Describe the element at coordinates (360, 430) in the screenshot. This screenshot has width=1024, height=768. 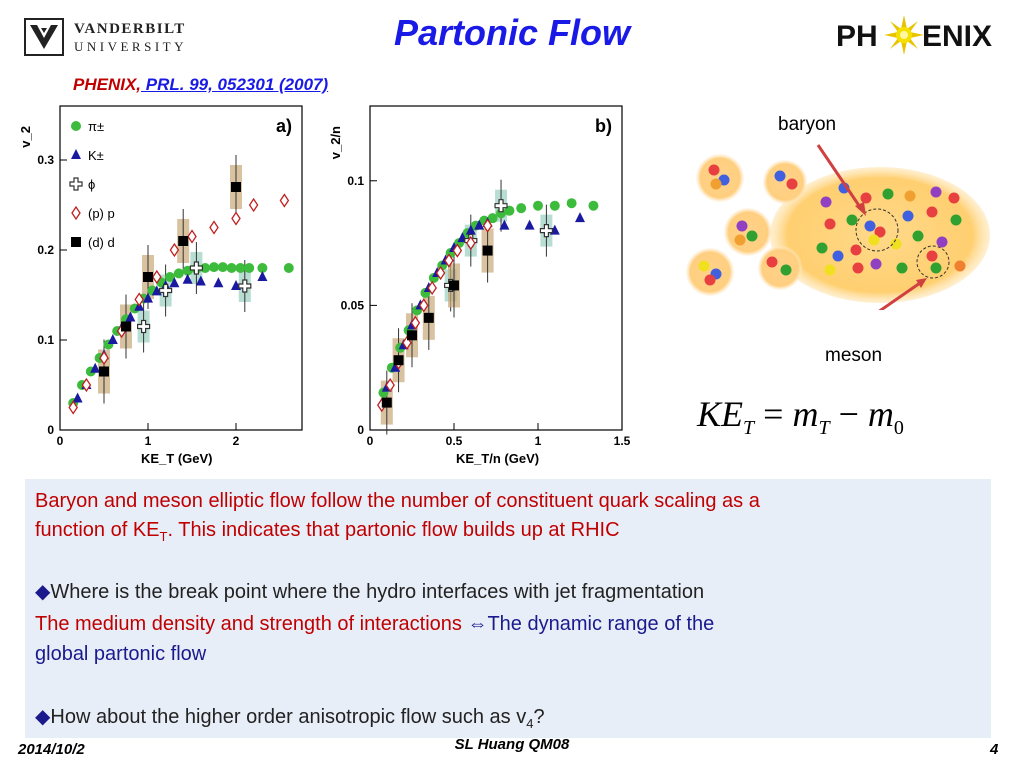
I see `y-tick-label: 0` at that location.